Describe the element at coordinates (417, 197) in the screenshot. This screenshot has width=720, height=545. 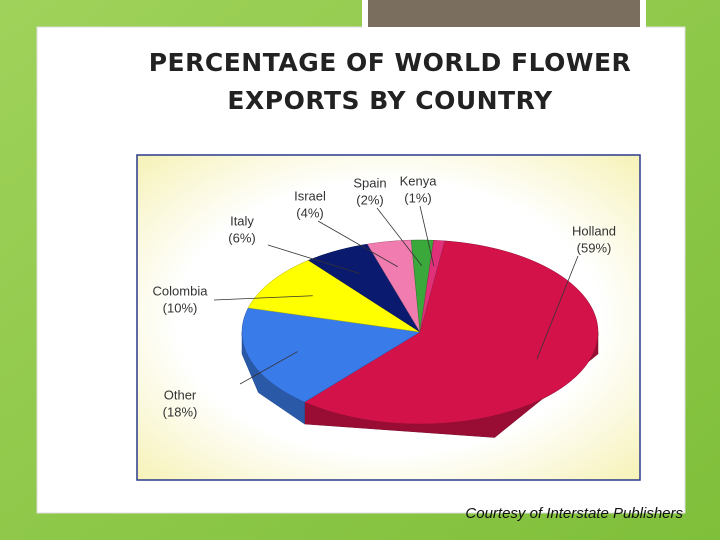
I see `value-label: (1%)` at that location.